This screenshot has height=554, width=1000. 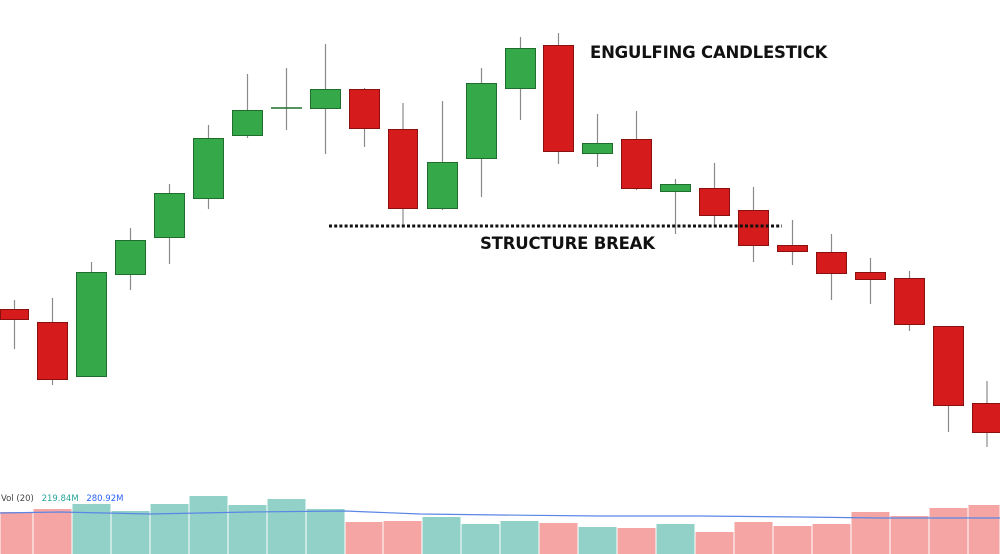 What do you see at coordinates (555, 228) in the screenshot?
I see `structure-break-line` at bounding box center [555, 228].